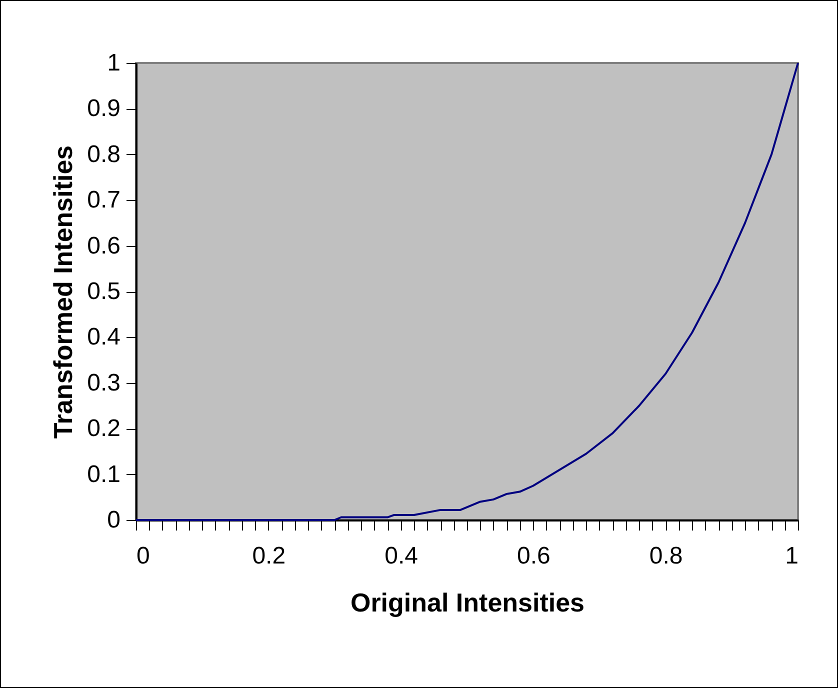  What do you see at coordinates (113, 63) in the screenshot?
I see `y-tick-label: 1` at bounding box center [113, 63].